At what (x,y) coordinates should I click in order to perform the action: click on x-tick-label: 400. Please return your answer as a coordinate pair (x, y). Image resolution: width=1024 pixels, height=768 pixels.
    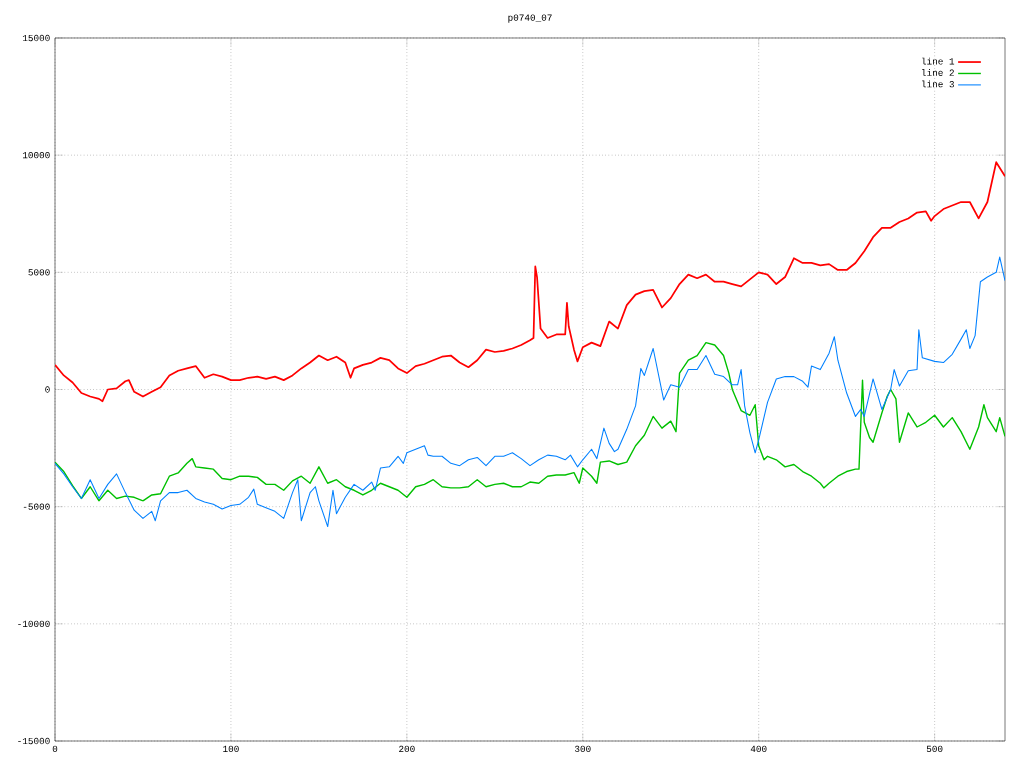
    Looking at the image, I should click on (758, 749).